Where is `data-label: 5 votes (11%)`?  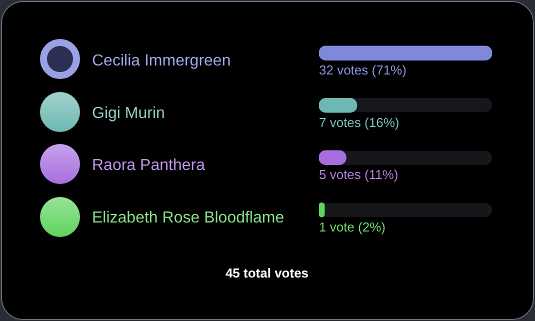 data-label: 5 votes (11%) is located at coordinates (358, 174).